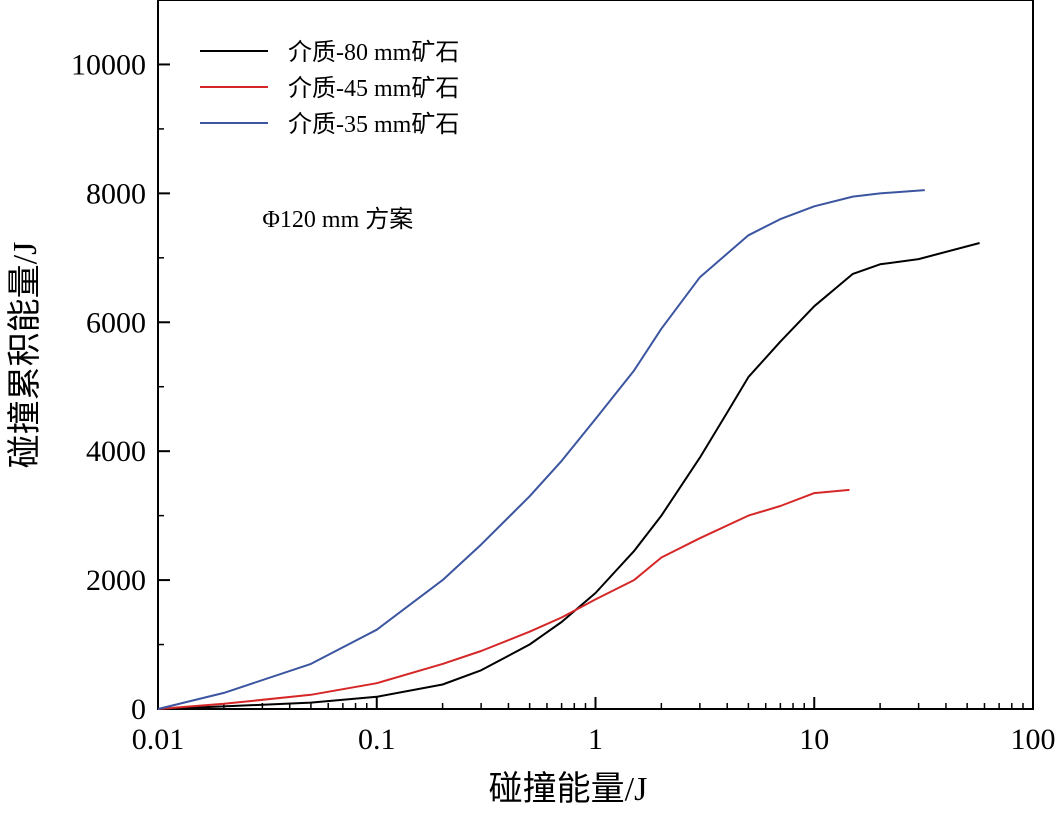  I want to click on y-tick-label: 6000, so click(116, 322).